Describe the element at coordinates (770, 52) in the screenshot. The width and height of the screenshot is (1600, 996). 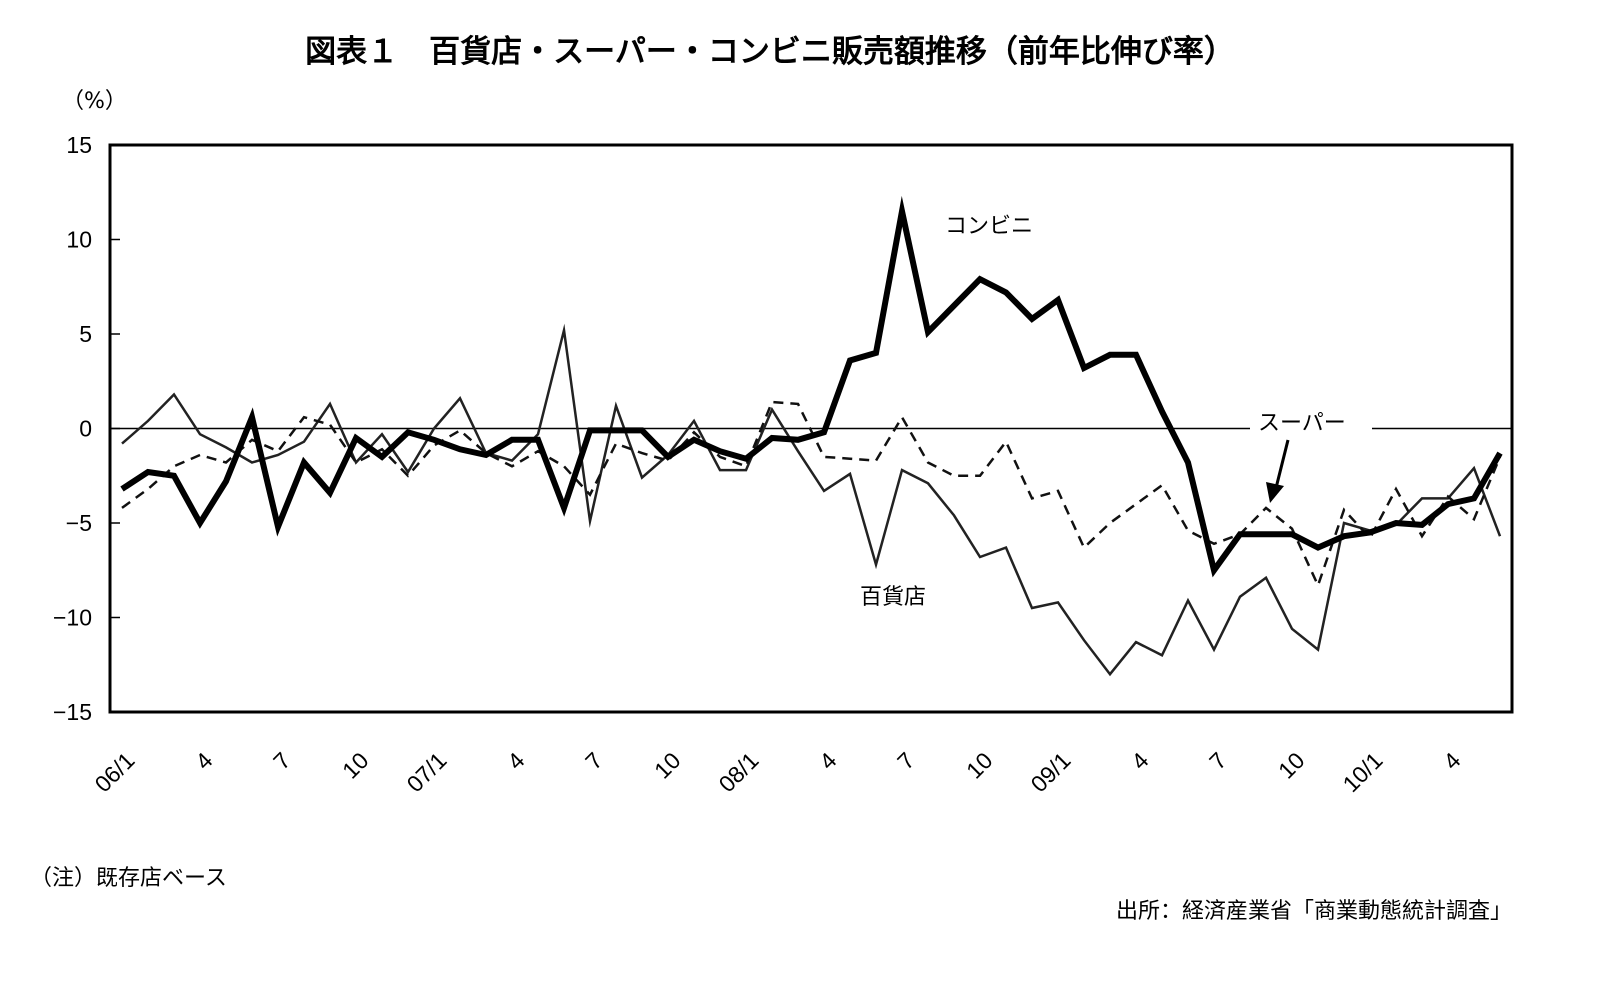
I see `chart-title: 図表１ 百貨店・スーパー・コンビニ販売額推移（前年比伸び率）` at that location.